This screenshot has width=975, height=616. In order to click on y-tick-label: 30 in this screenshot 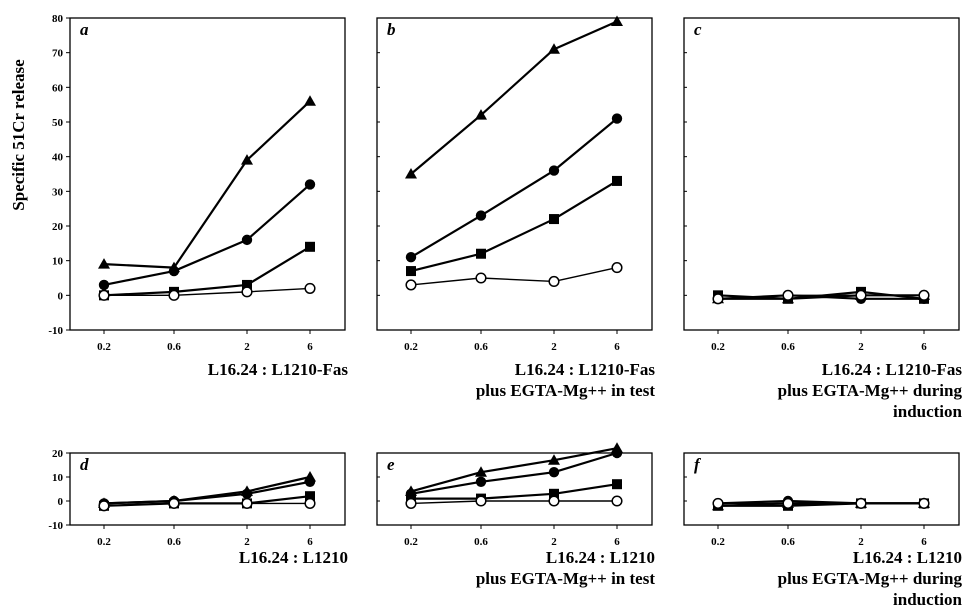, I will do `click(58, 192)`.